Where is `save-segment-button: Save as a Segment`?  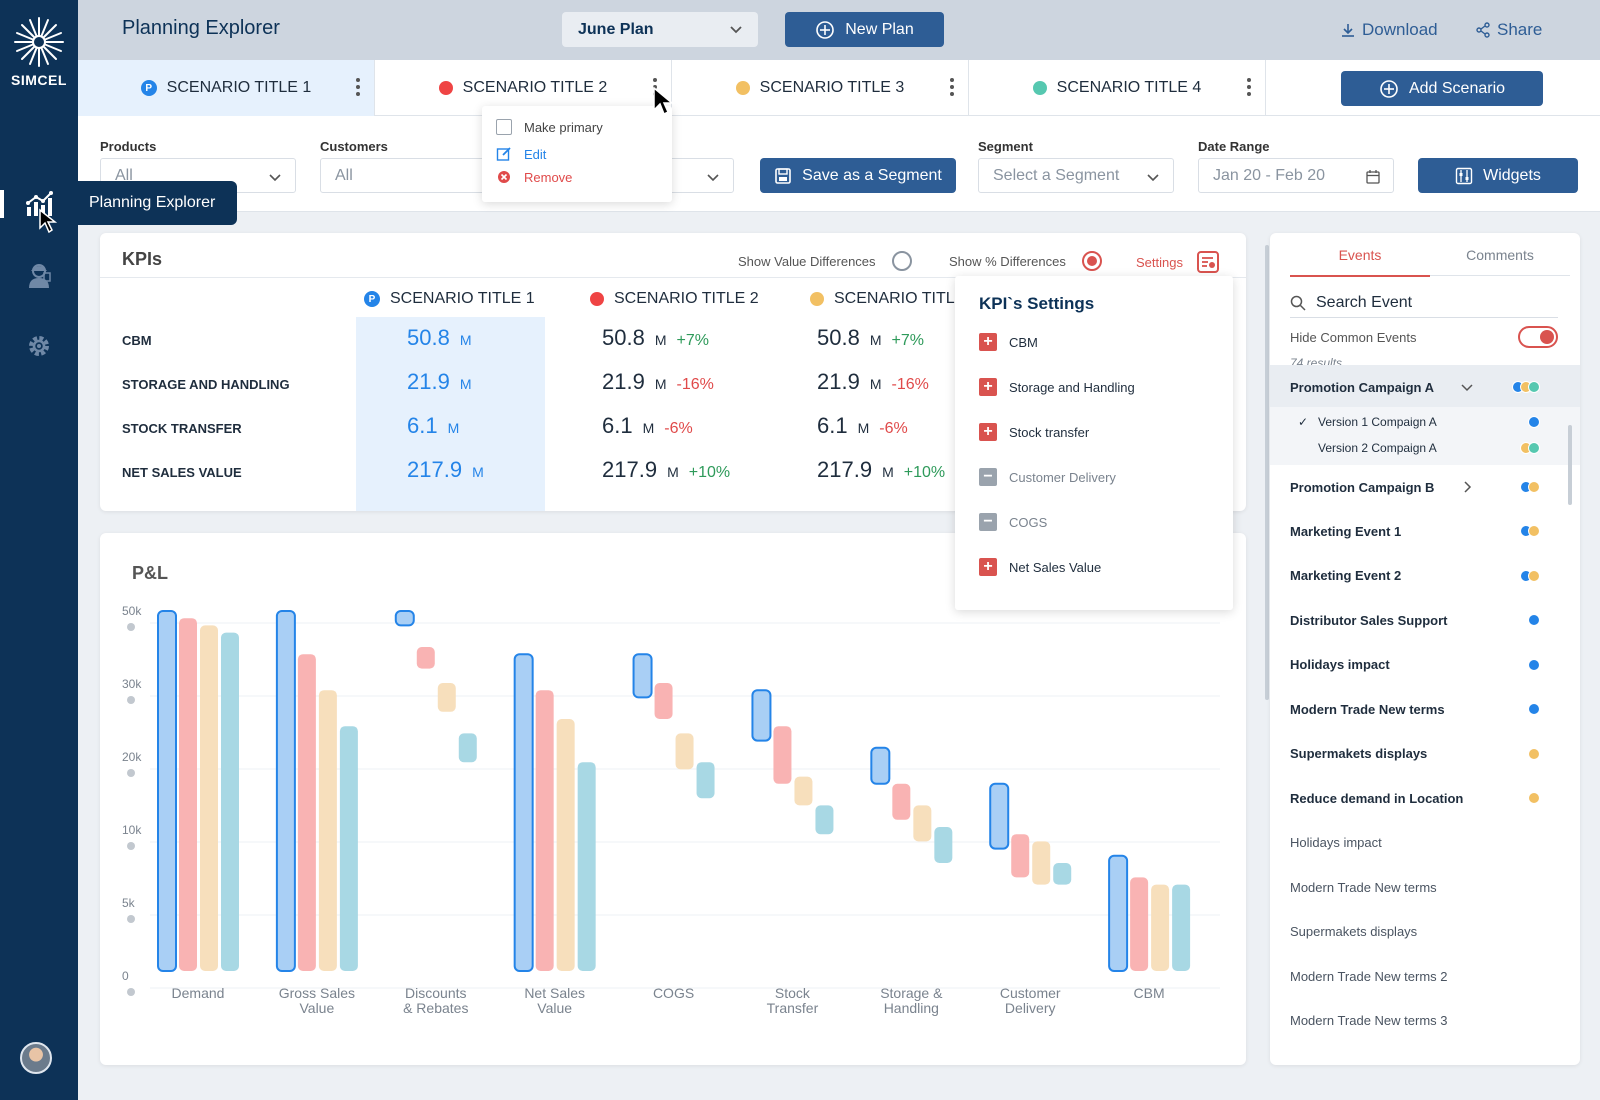
save-segment-button: Save as a Segment is located at coordinates (858, 175).